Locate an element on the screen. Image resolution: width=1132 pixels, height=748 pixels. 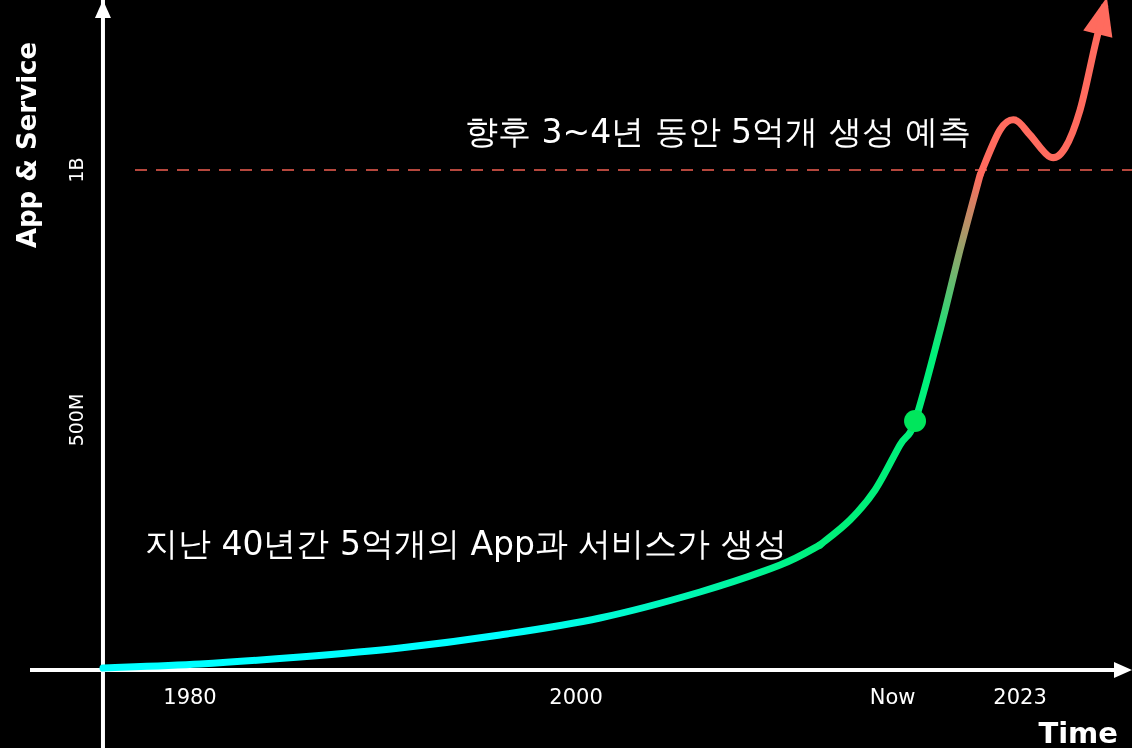
annotation: 지난 40년간 5억개의 App과 서비스가 생성 is located at coordinates (466, 543).